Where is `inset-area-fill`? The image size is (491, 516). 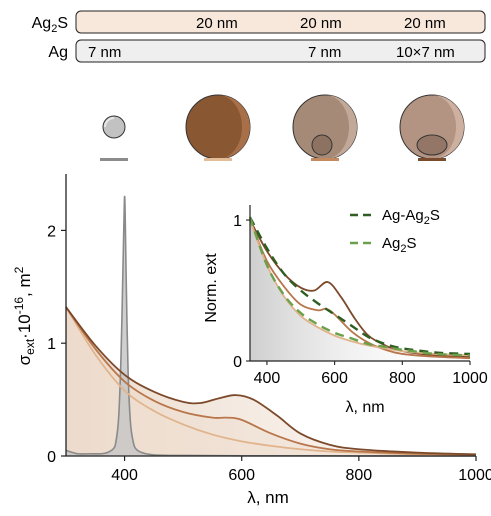
inset-area-fill is located at coordinates (360, 290).